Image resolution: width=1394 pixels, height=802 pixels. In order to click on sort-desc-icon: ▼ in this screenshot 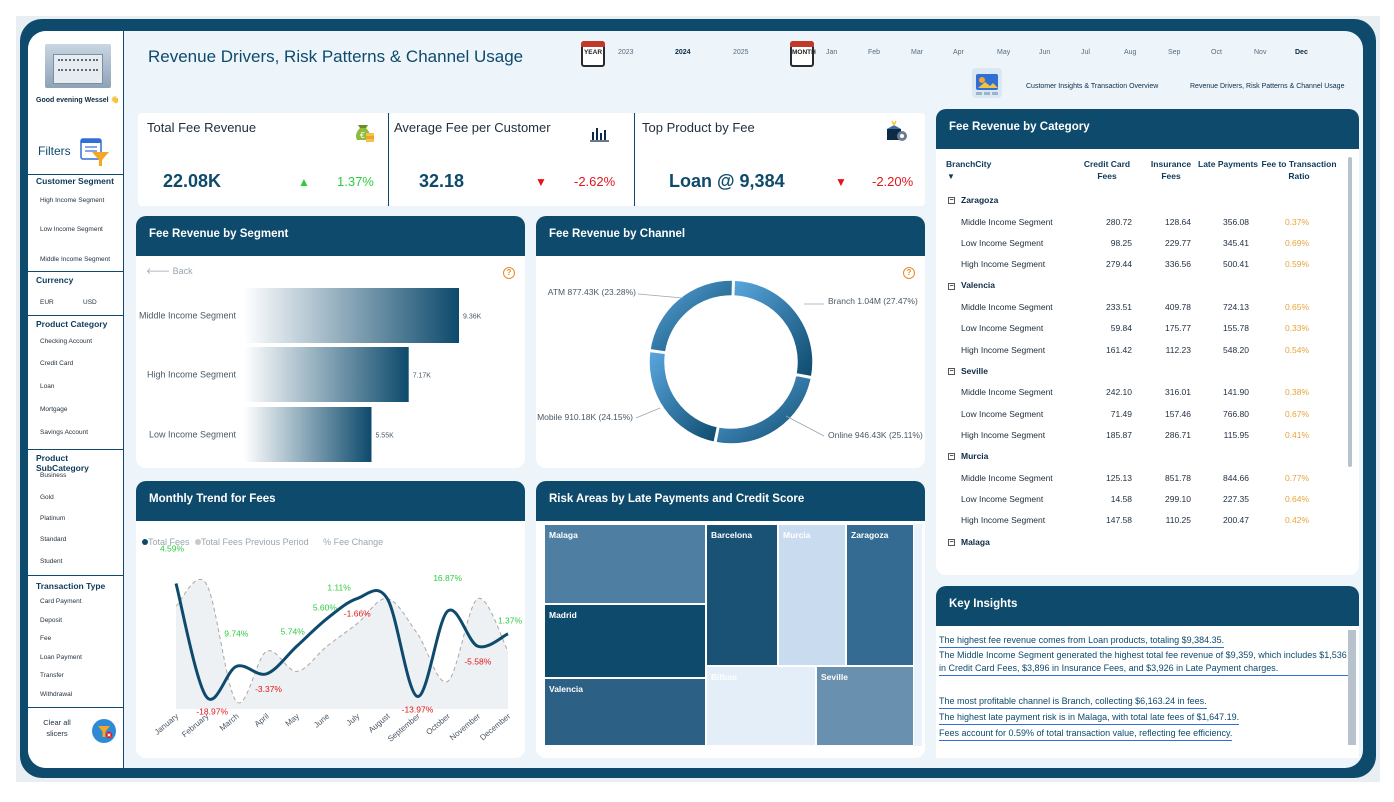, I will do `click(951, 176)`.